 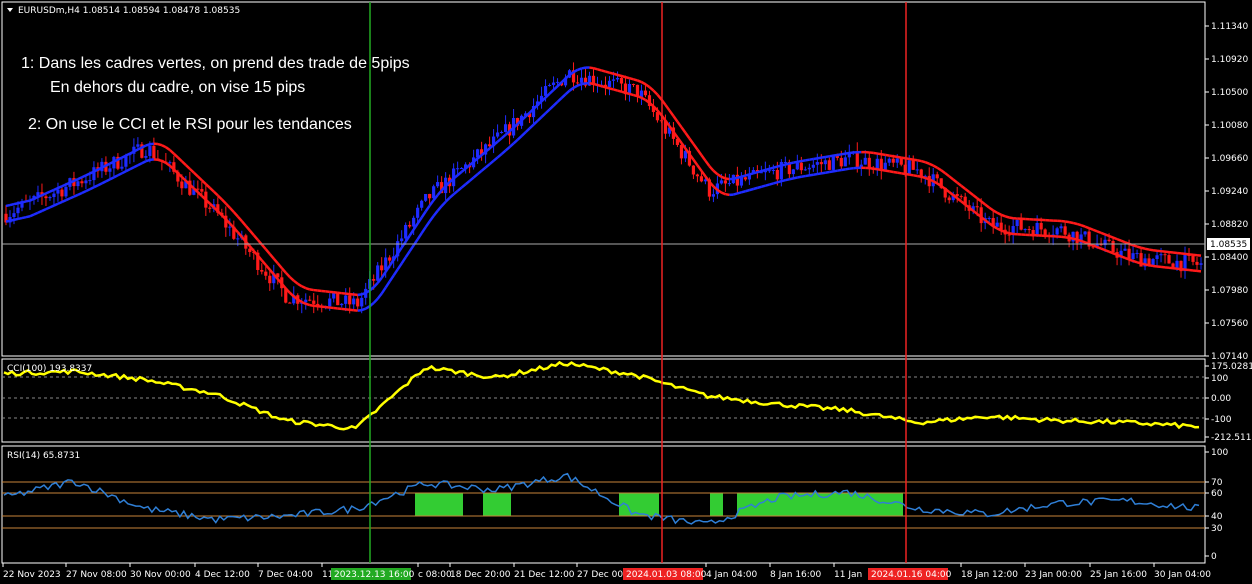 What do you see at coordinates (1229, 291) in the screenshot?
I see `price-tick-label: 1.07980` at bounding box center [1229, 291].